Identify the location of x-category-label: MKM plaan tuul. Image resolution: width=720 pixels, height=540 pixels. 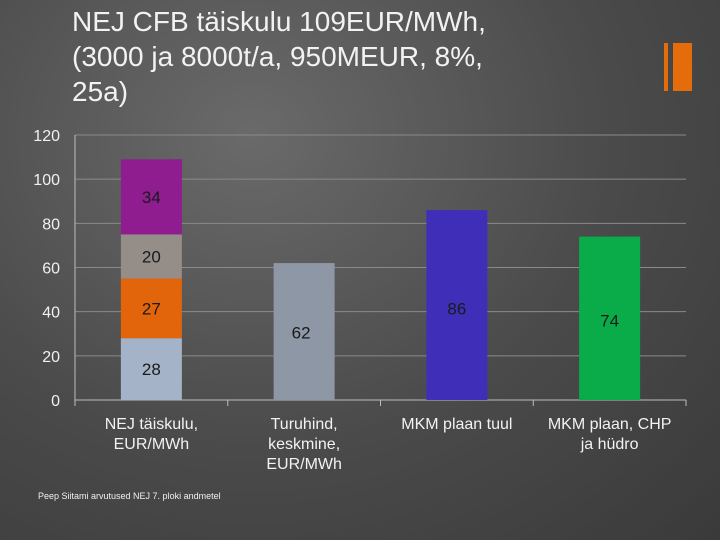
(456, 424).